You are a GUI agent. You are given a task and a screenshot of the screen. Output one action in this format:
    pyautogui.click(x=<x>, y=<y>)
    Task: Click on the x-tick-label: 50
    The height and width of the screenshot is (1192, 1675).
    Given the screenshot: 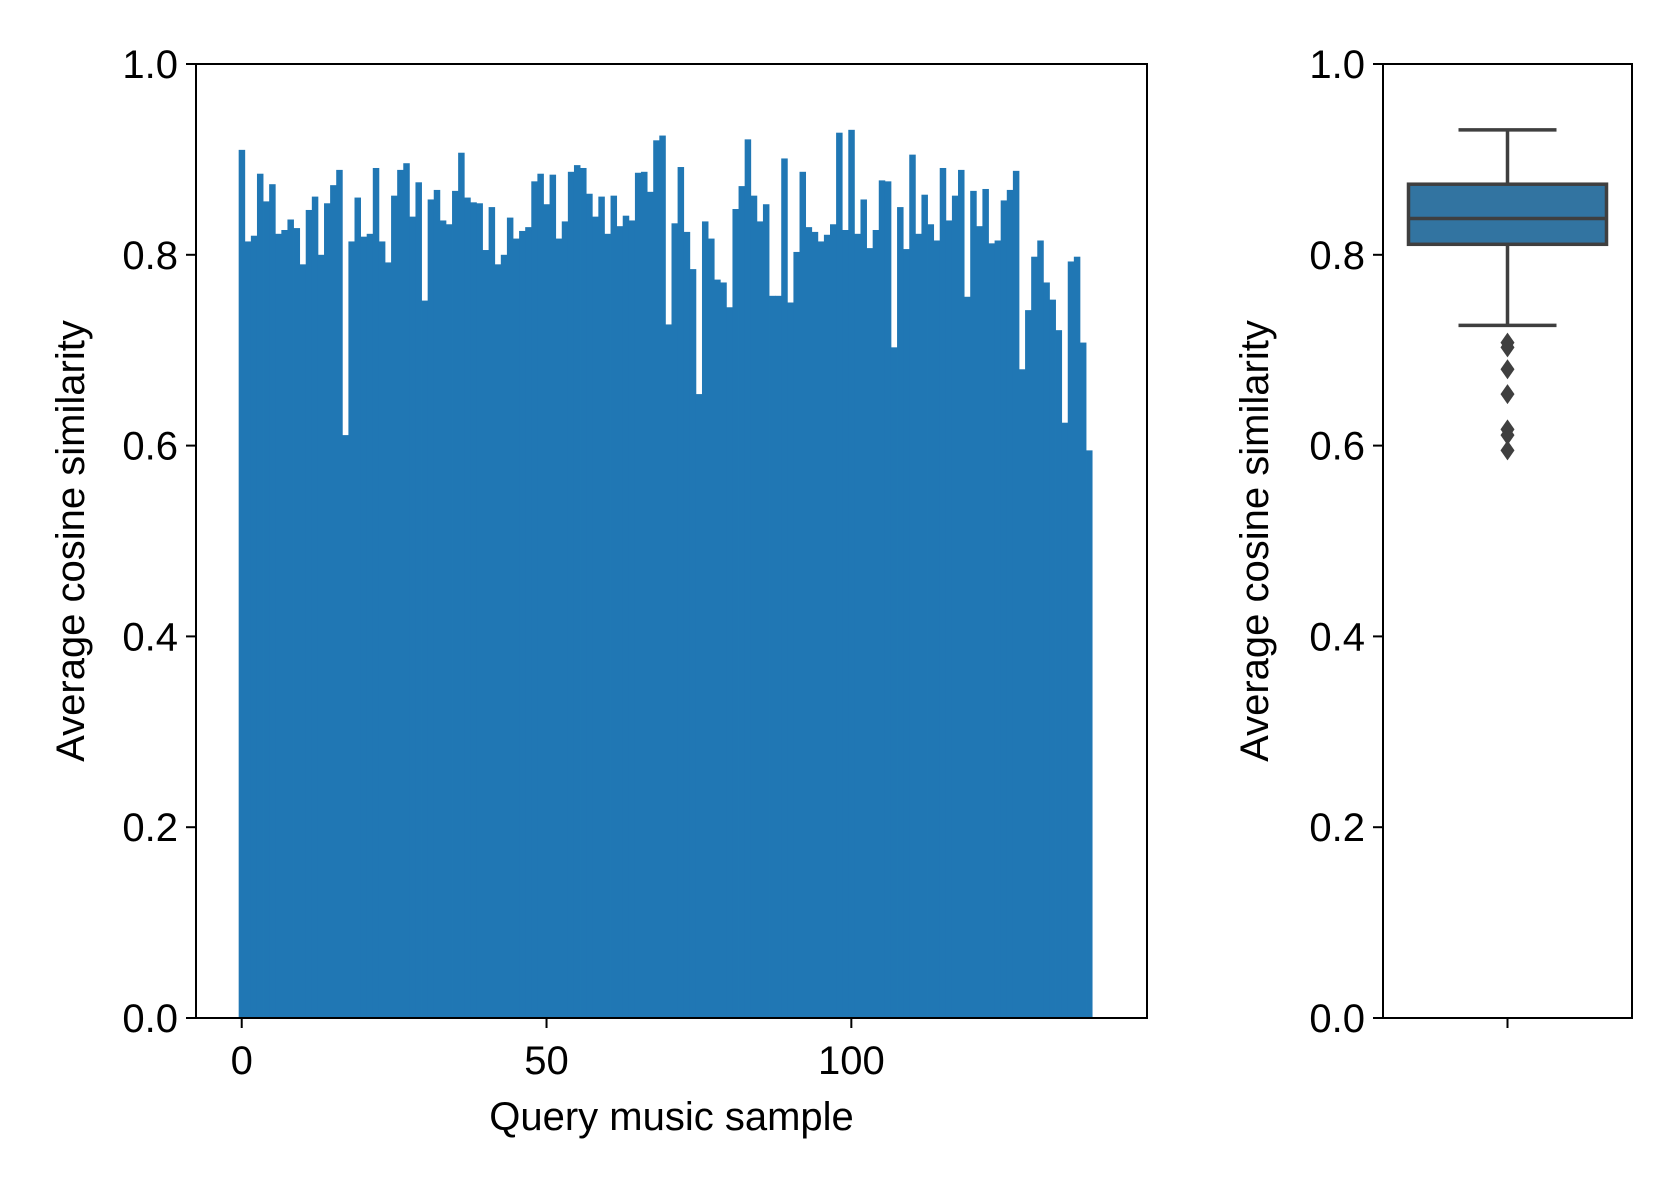 What is the action you would take?
    pyautogui.click(x=546, y=1061)
    